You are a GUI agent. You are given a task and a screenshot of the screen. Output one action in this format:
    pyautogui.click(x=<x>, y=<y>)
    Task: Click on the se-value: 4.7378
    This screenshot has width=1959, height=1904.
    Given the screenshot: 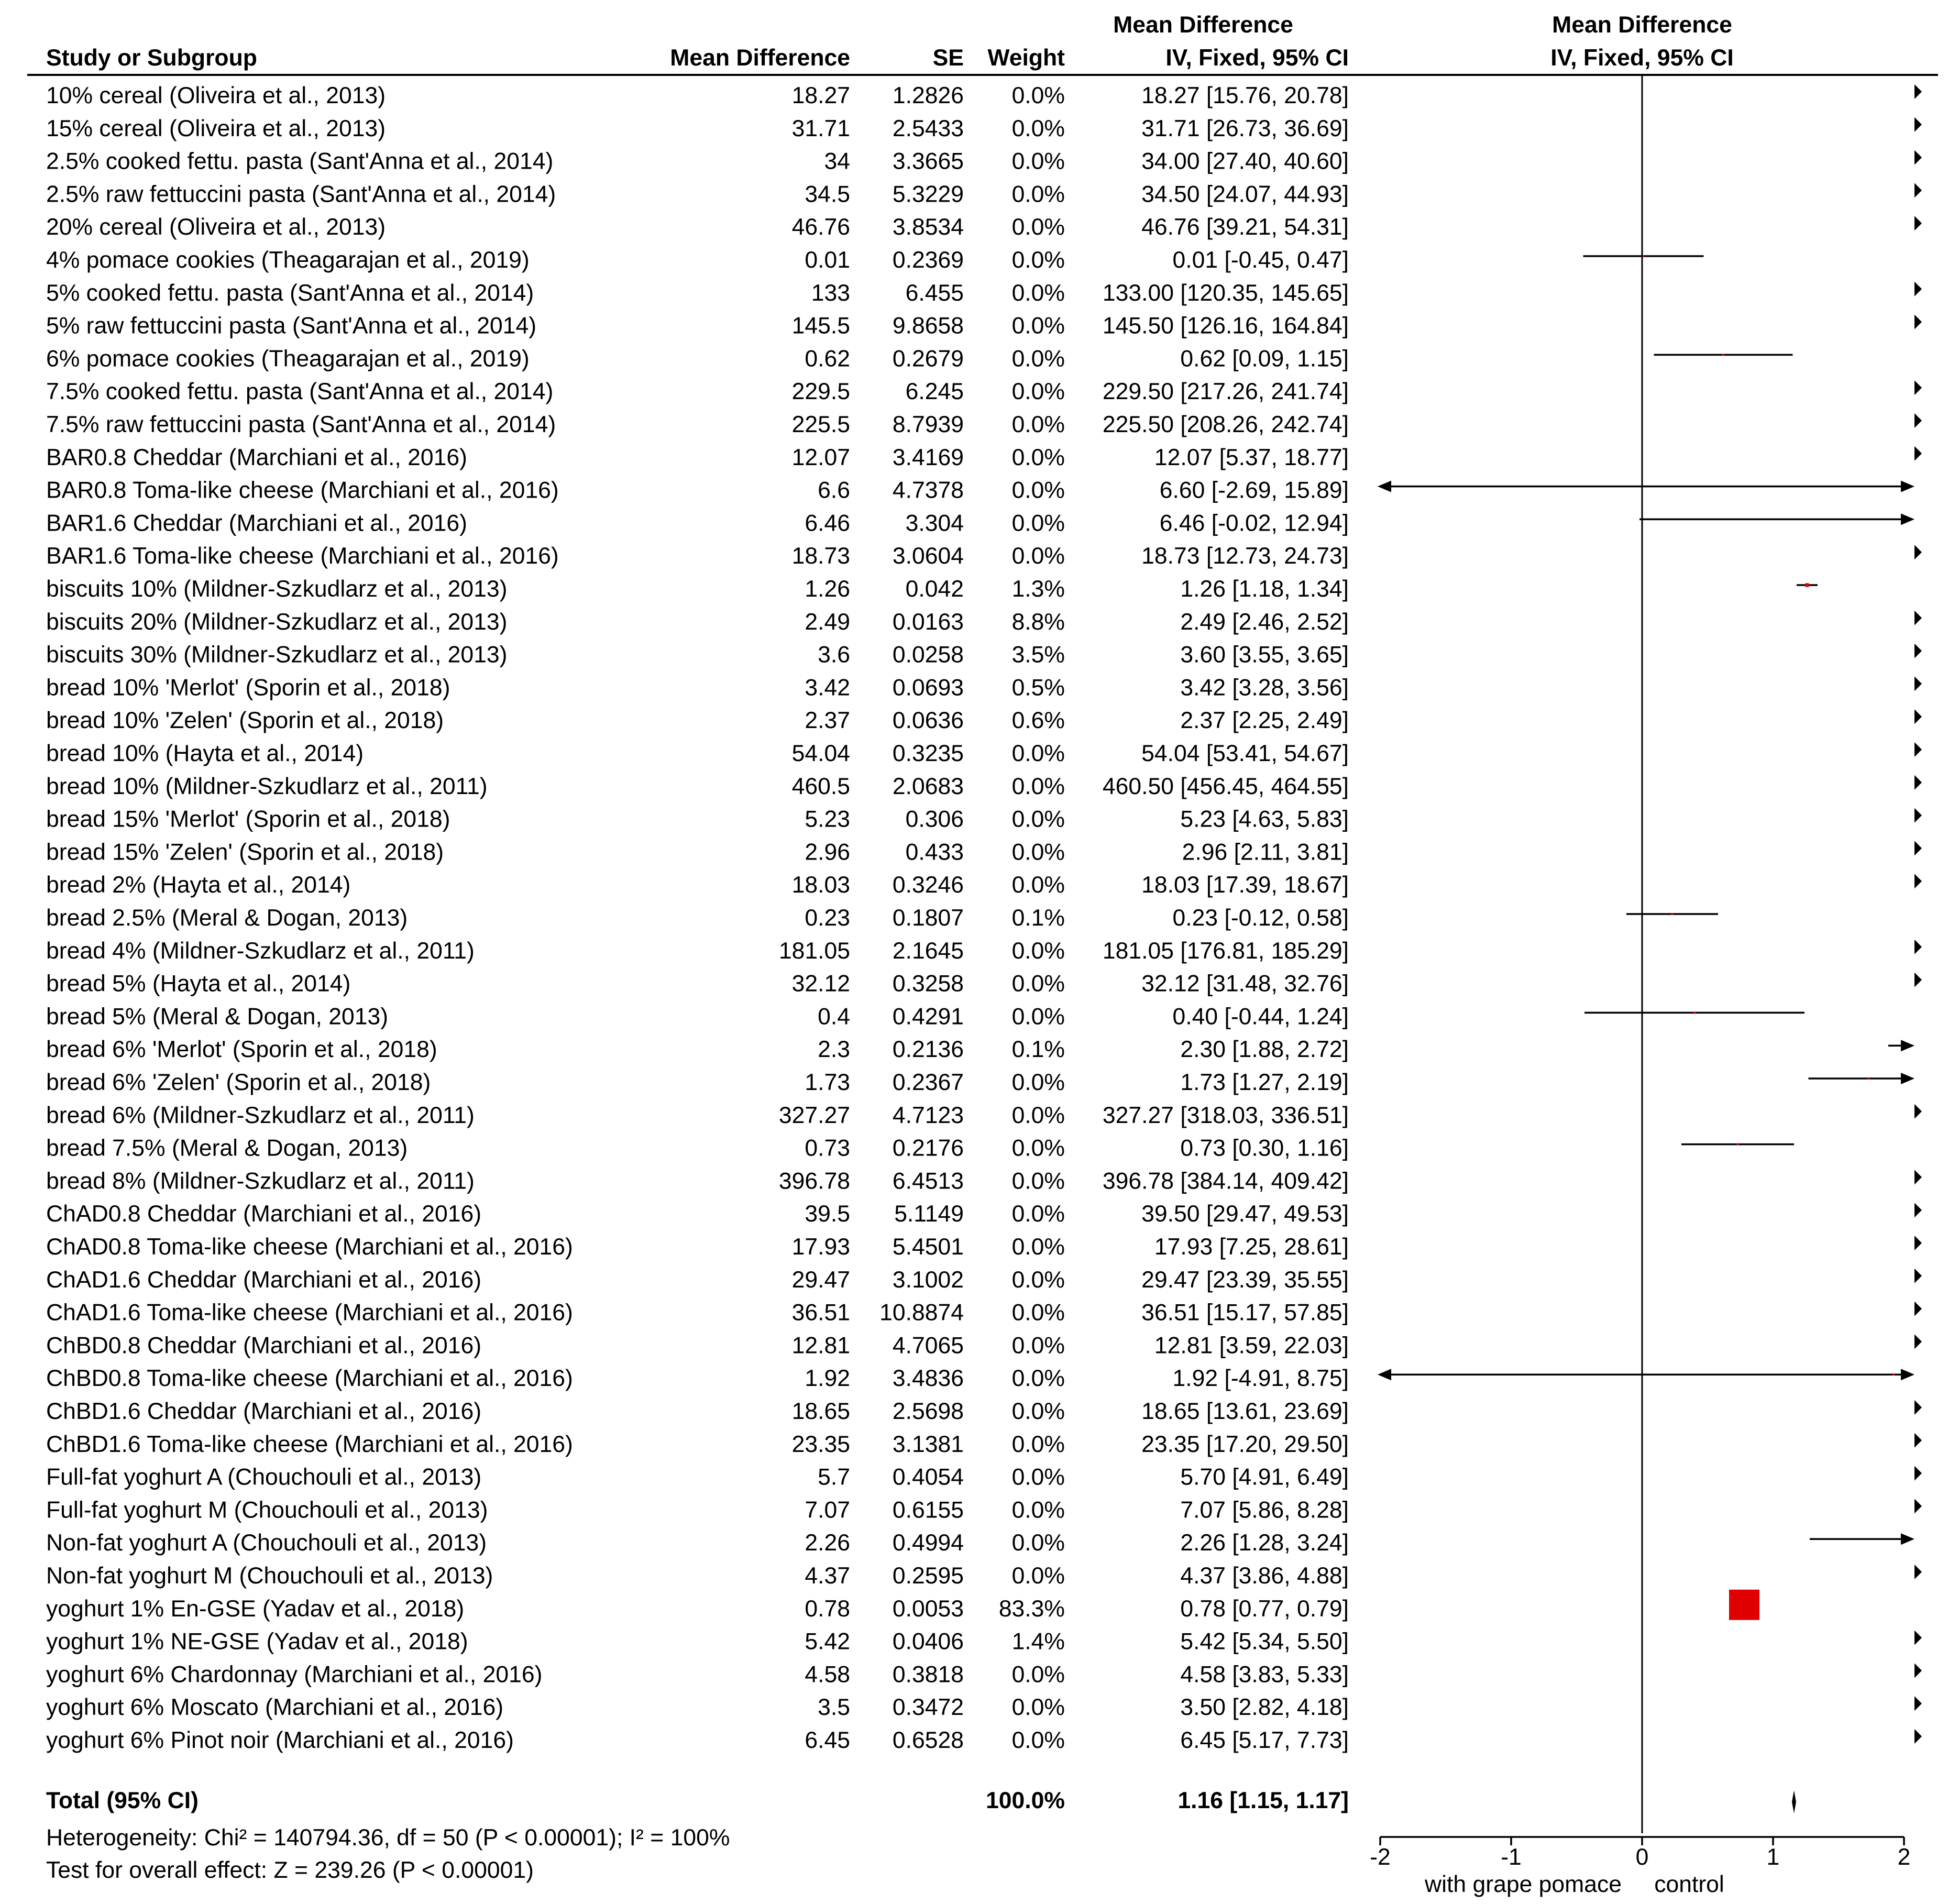 What is the action you would take?
    pyautogui.click(x=928, y=490)
    